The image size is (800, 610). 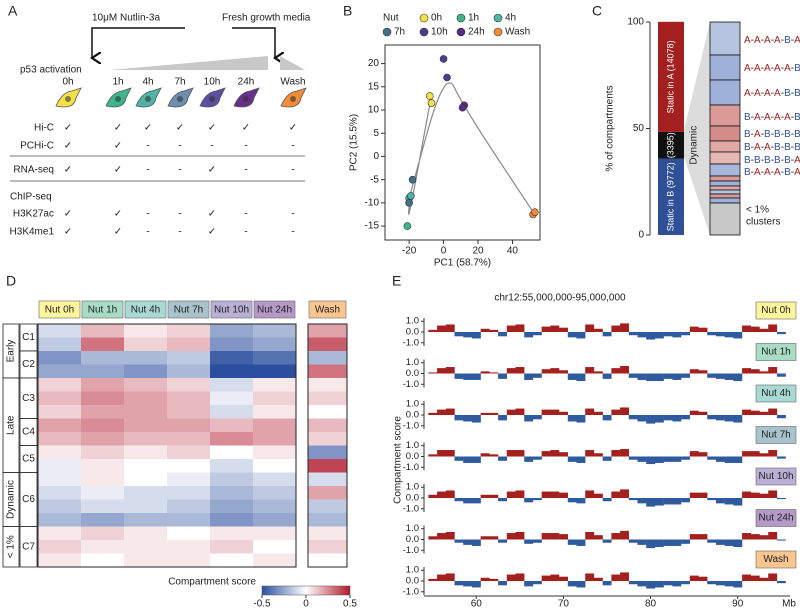 What do you see at coordinates (147, 82) in the screenshot?
I see `timepoint-label: 4h` at bounding box center [147, 82].